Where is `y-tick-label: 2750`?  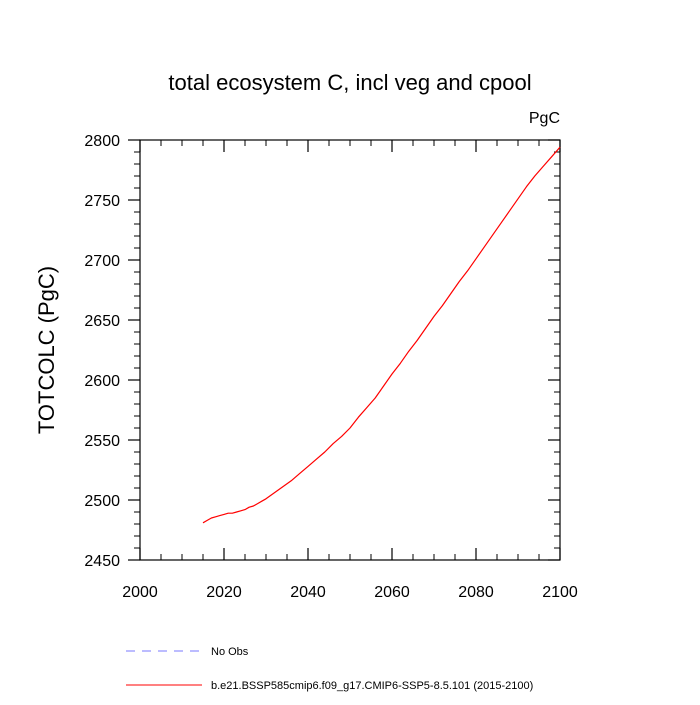
y-tick-label: 2750 is located at coordinates (102, 201).